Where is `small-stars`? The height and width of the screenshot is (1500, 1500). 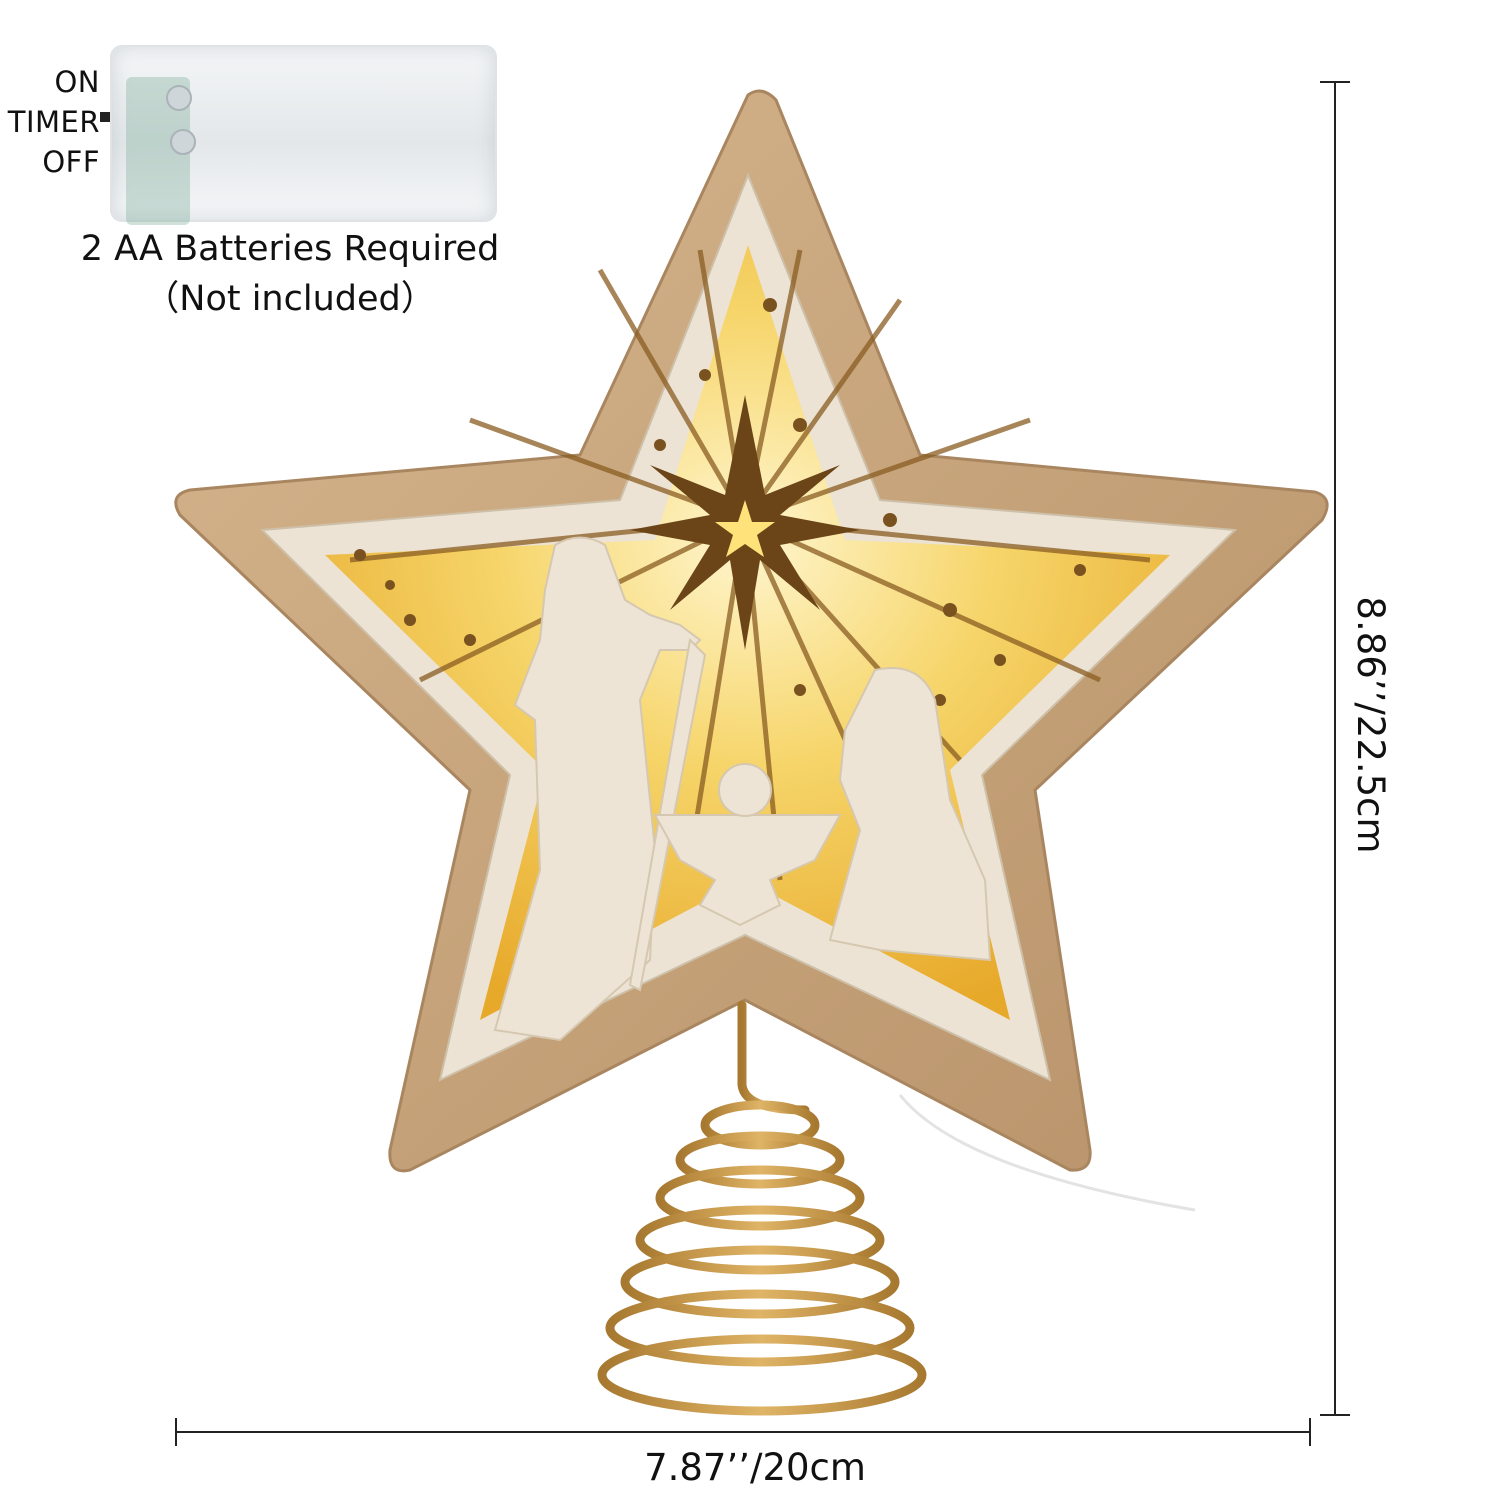
small-stars is located at coordinates (720, 502).